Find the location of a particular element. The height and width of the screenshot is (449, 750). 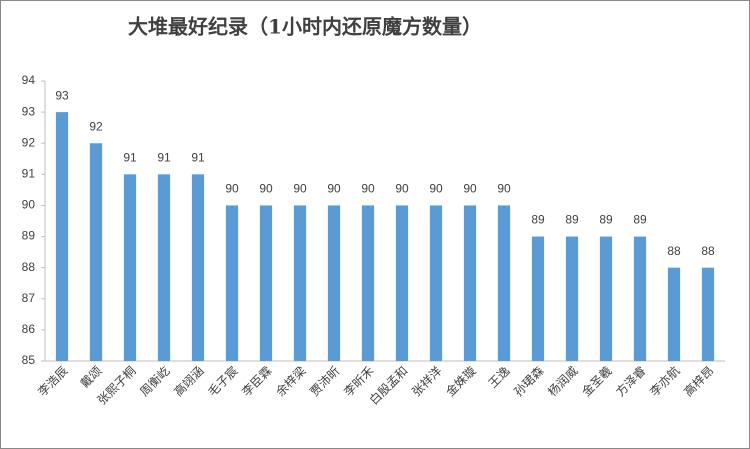

y-tick-label: 91 is located at coordinates (29, 174).